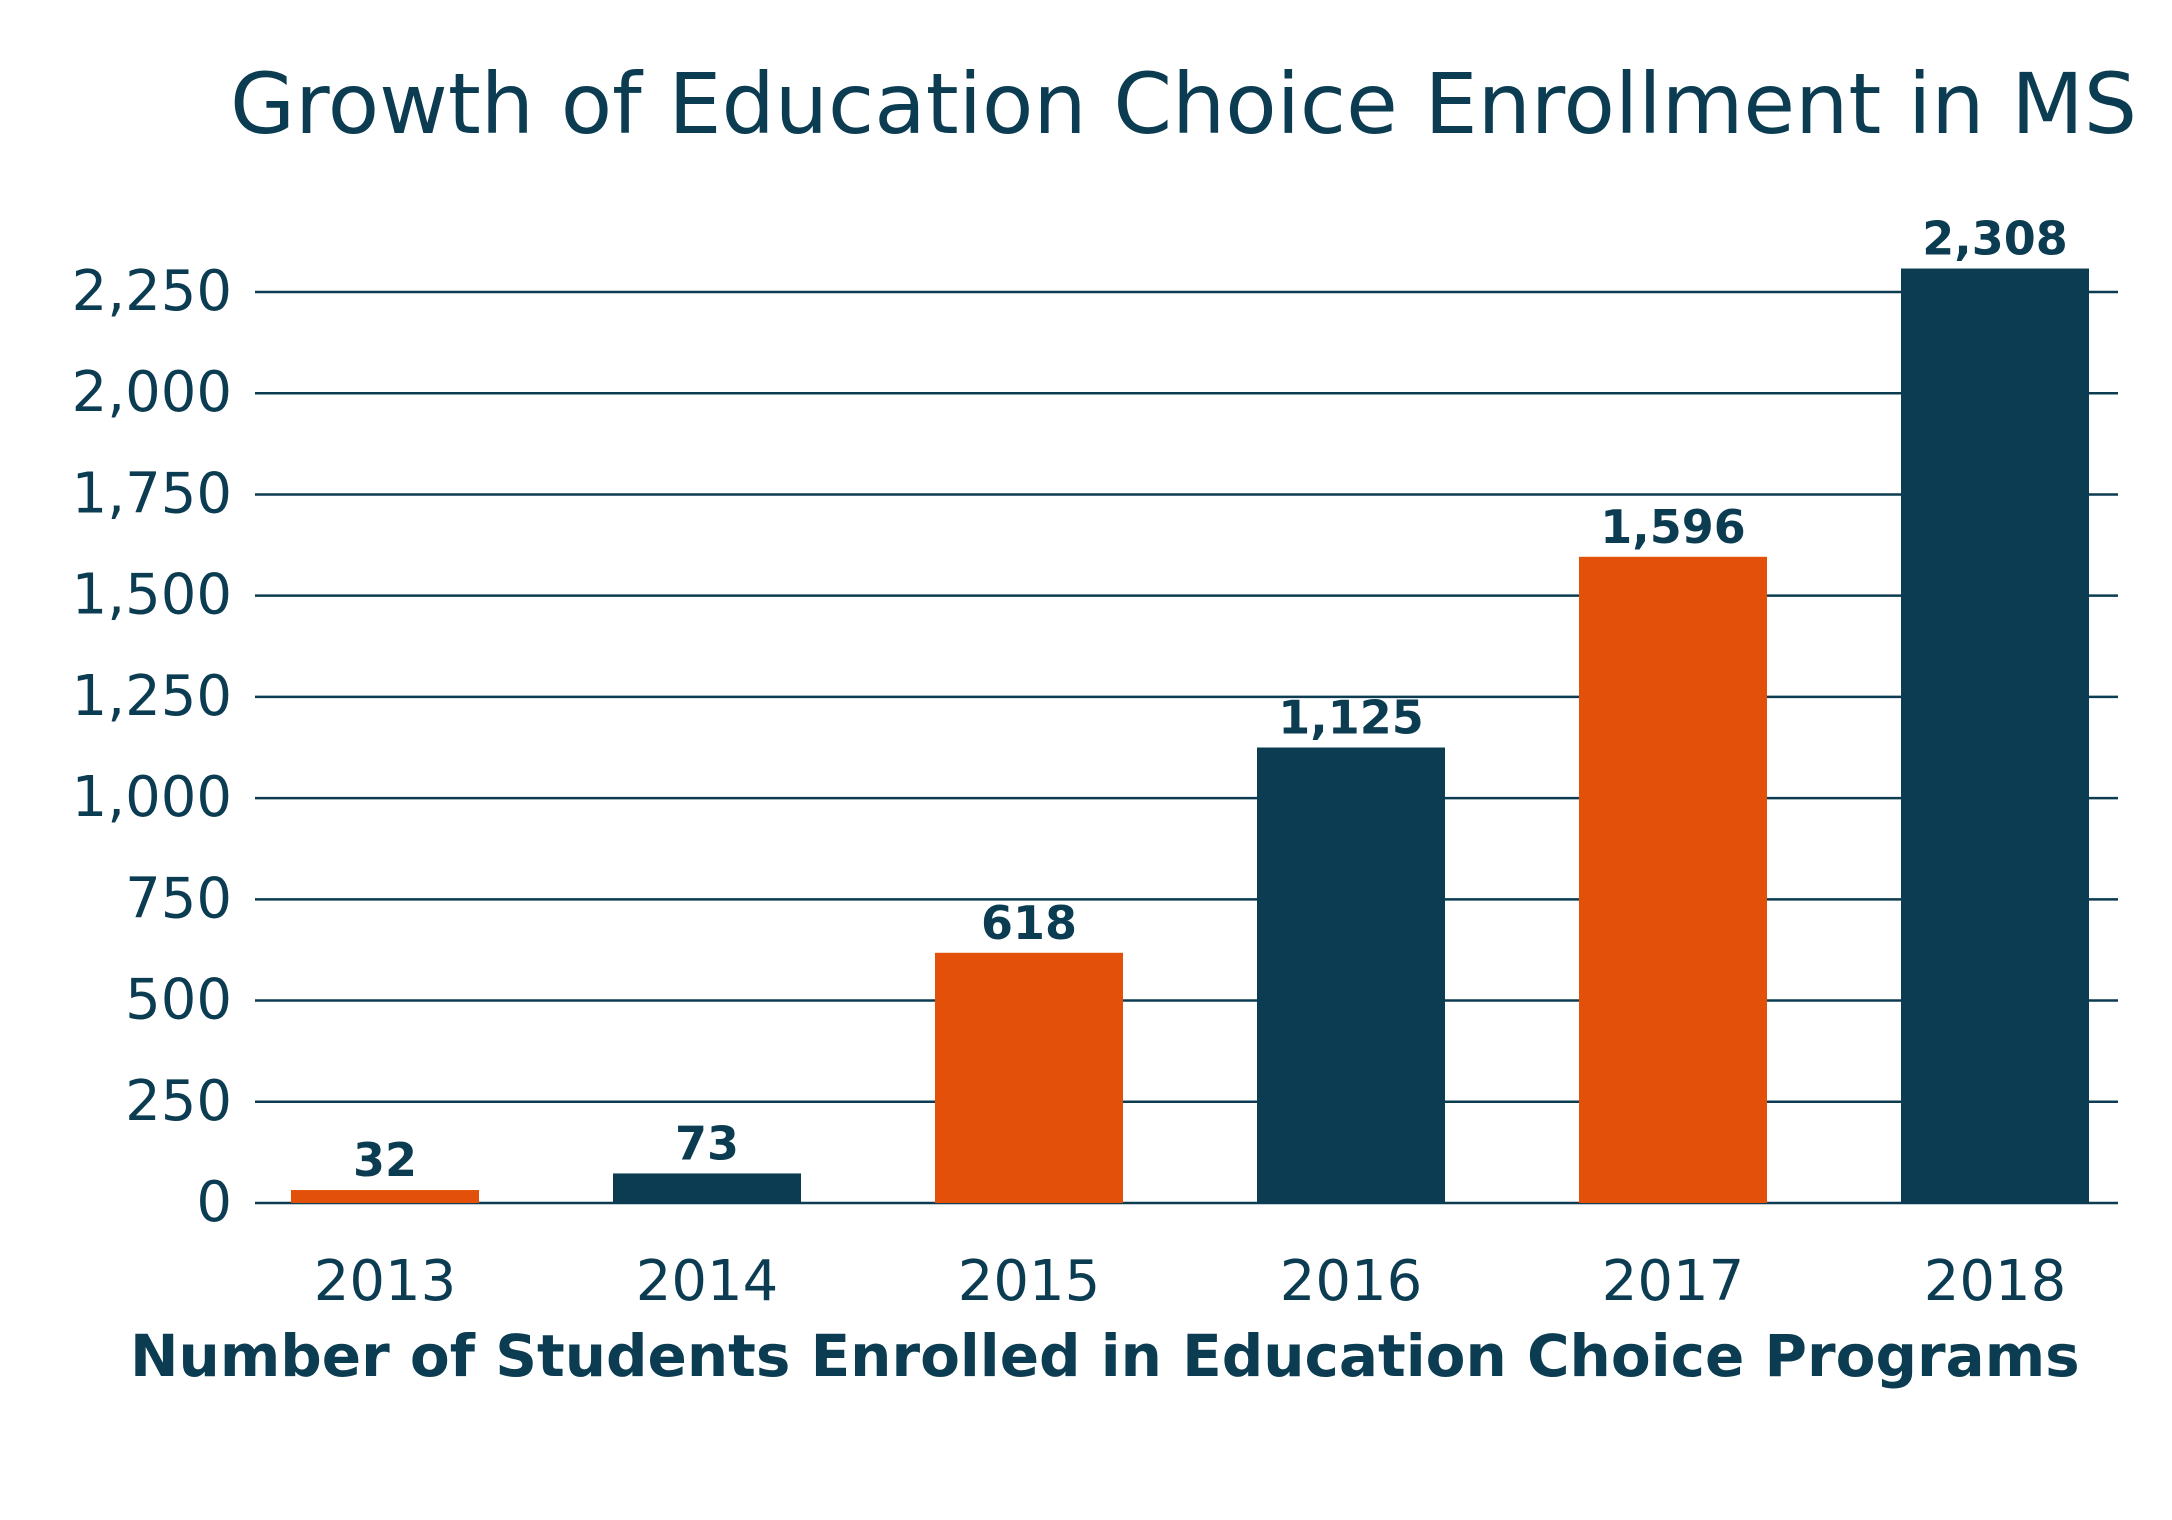 The height and width of the screenshot is (1520, 2172). Describe the element at coordinates (178, 1101) in the screenshot. I see `y-tick-label: 250` at that location.